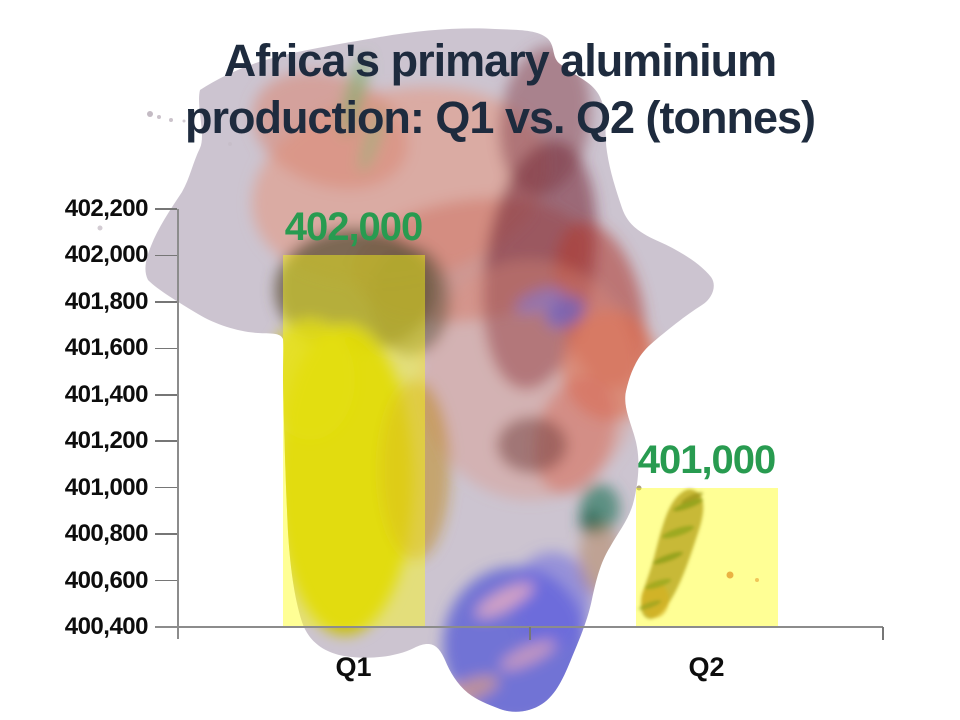 Image resolution: width=960 pixels, height=720 pixels. What do you see at coordinates (500, 60) in the screenshot?
I see `chart-title-line1: Africa's primary aluminium` at bounding box center [500, 60].